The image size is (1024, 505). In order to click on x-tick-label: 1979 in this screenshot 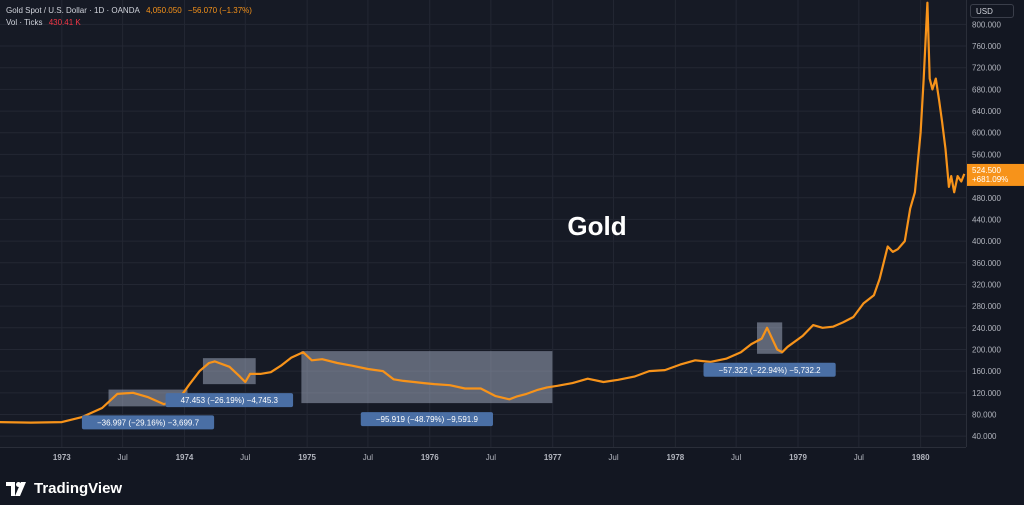, I will do `click(798, 457)`.